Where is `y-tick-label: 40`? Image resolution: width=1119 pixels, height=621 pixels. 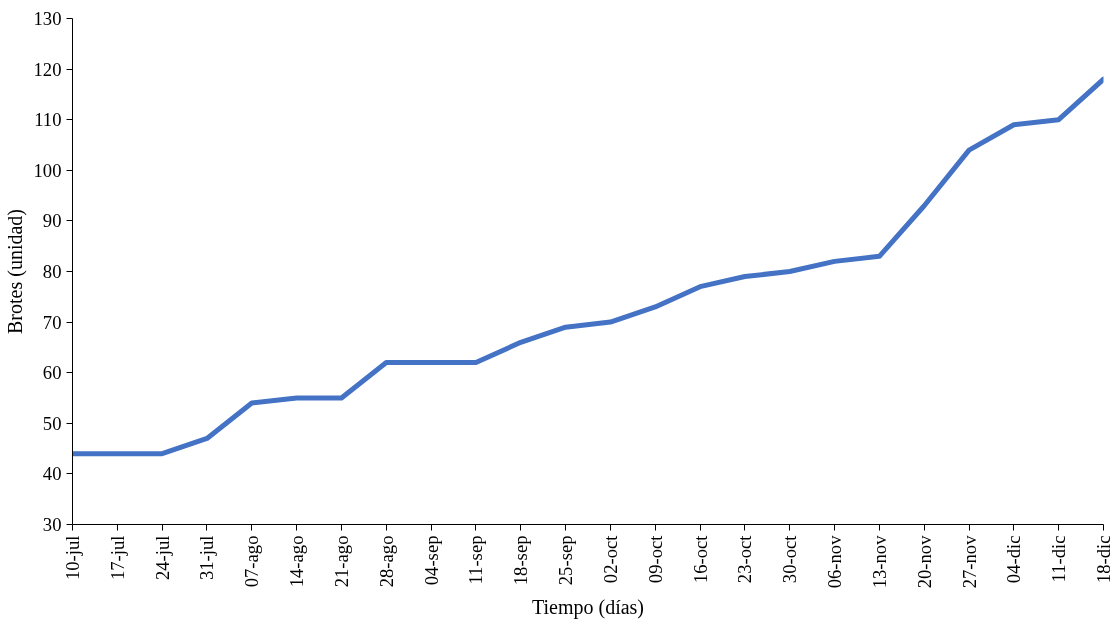 y-tick-label: 40 is located at coordinates (52, 474).